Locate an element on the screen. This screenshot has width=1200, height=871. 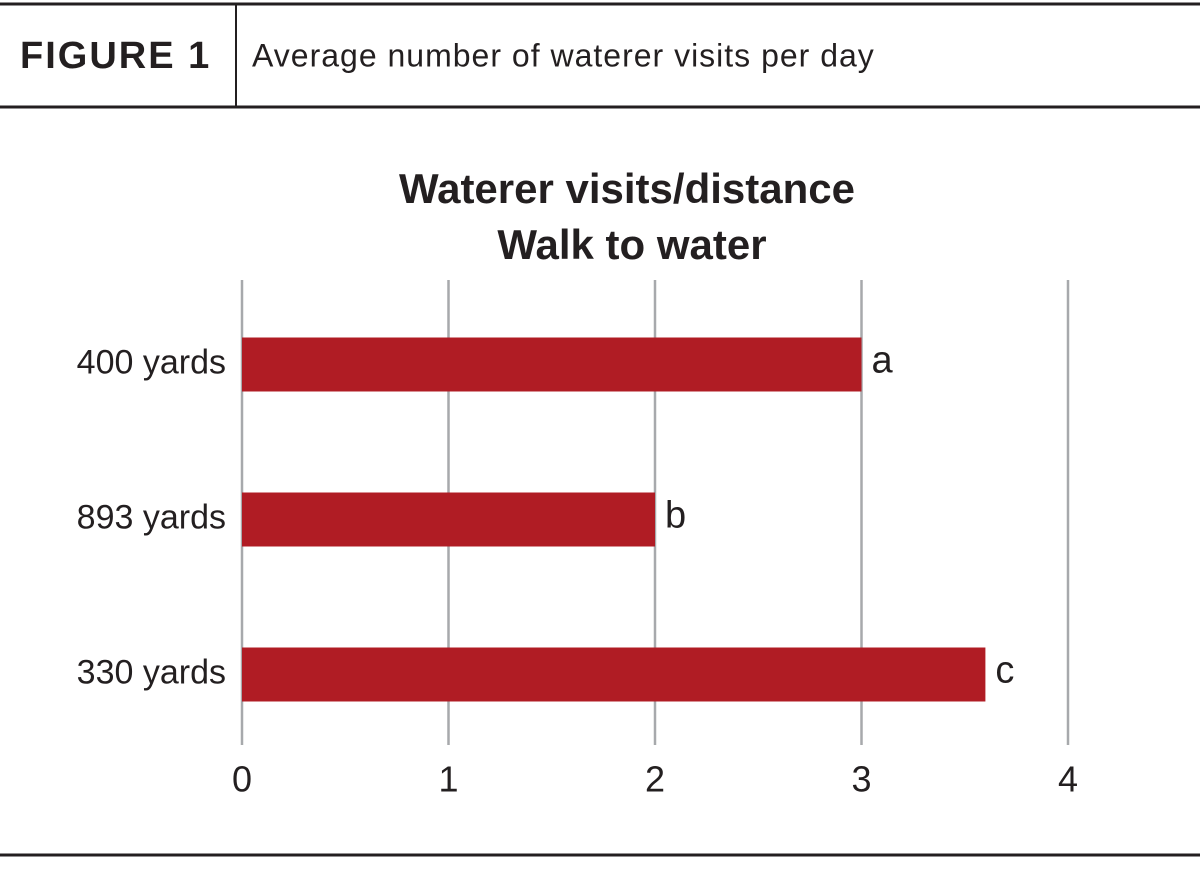
x-tick-label: 0 is located at coordinates (242, 779).